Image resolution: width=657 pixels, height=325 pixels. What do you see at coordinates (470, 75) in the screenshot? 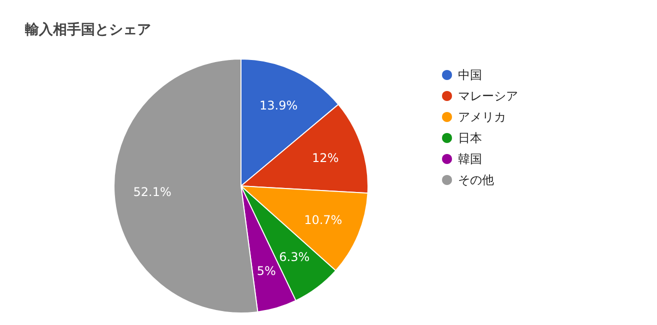
I see `legend-label: 中国` at bounding box center [470, 75].